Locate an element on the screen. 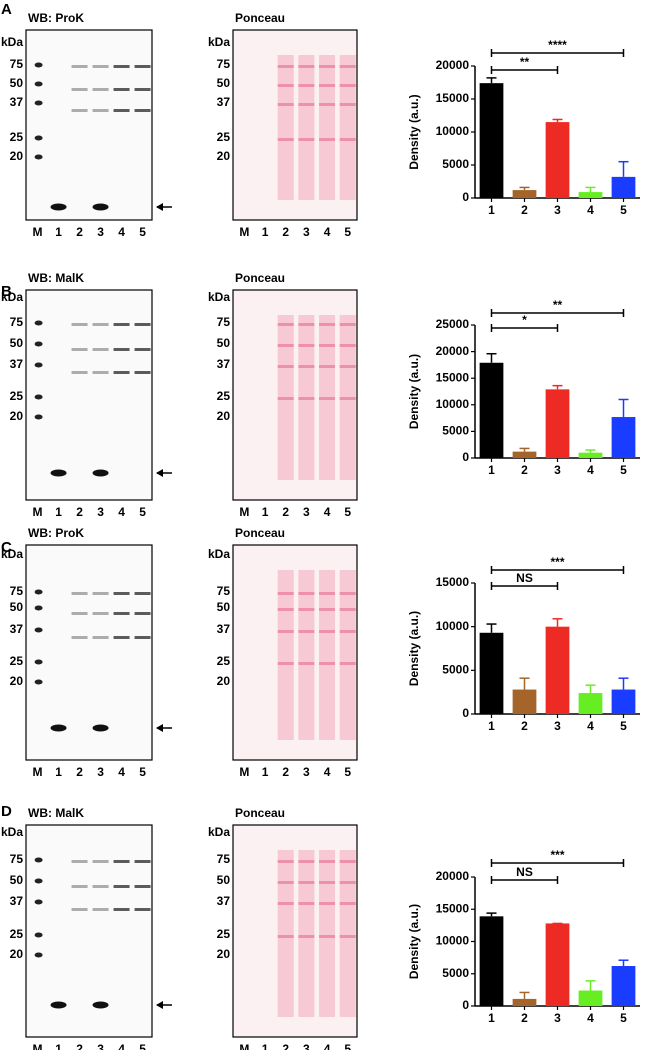 The height and width of the screenshot is (1050, 662). significance-label: **** is located at coordinates (557, 45).